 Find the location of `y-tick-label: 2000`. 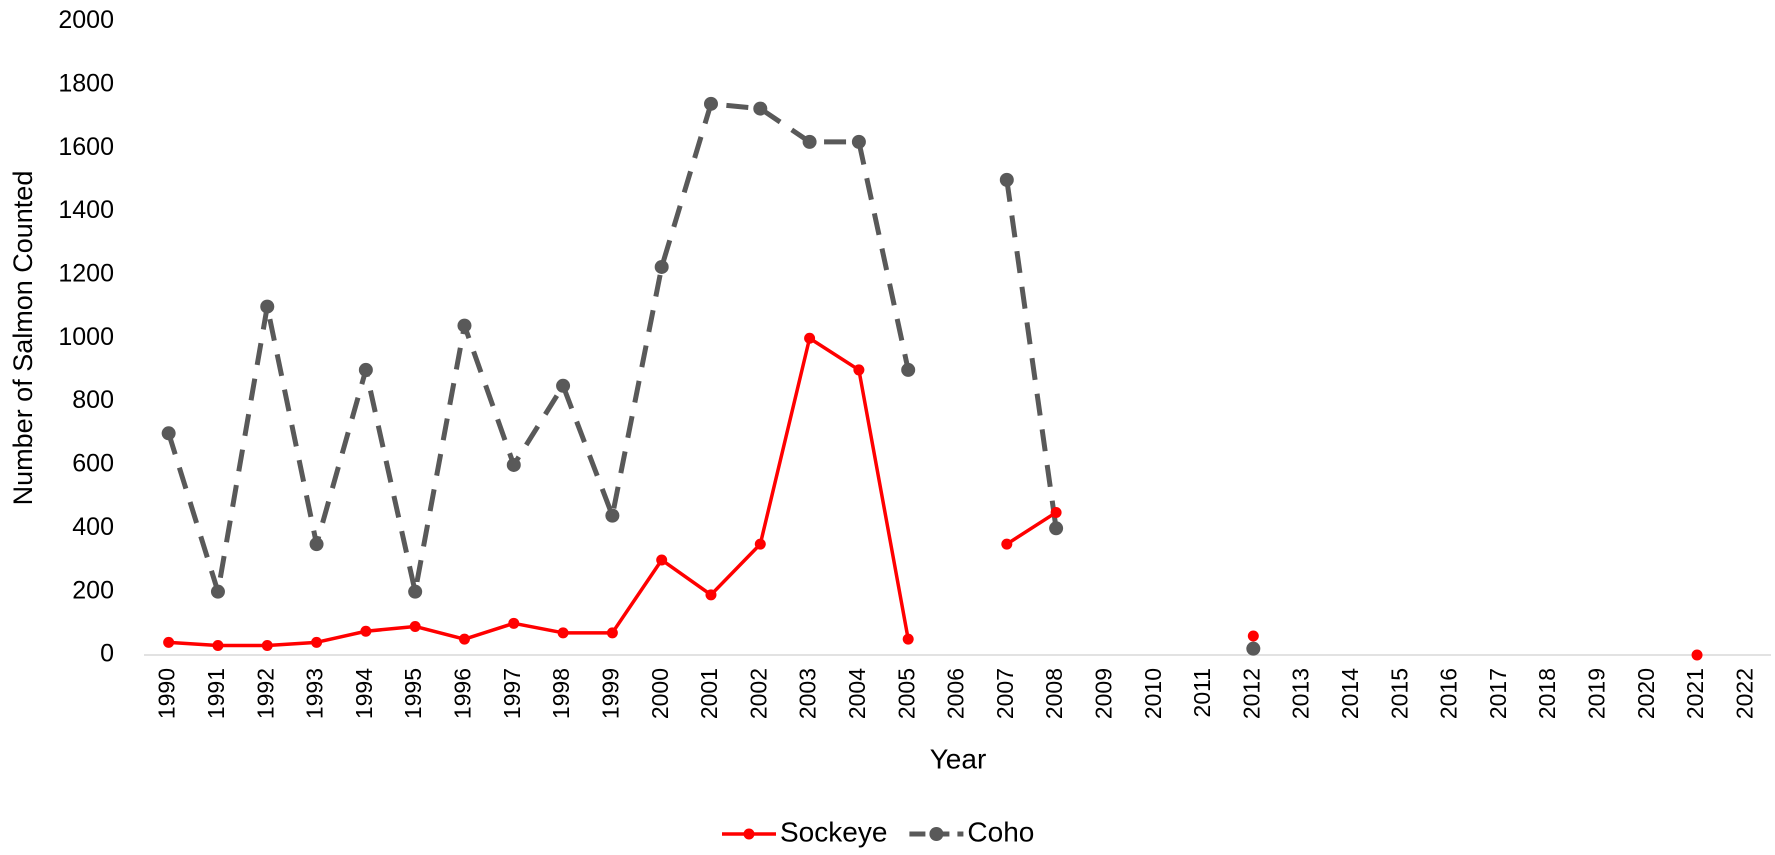

y-tick-label: 2000 is located at coordinates (86, 20).